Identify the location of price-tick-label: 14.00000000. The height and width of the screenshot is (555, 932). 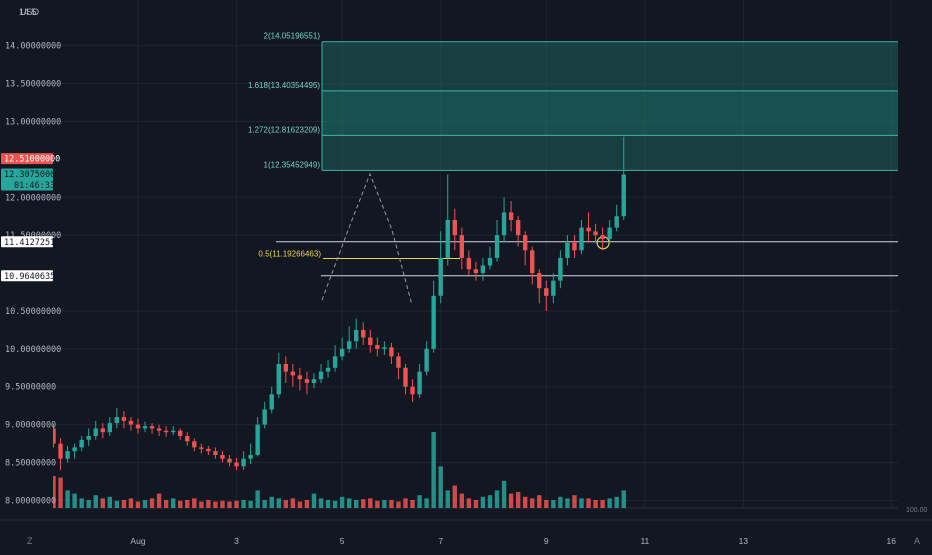
(33, 47).